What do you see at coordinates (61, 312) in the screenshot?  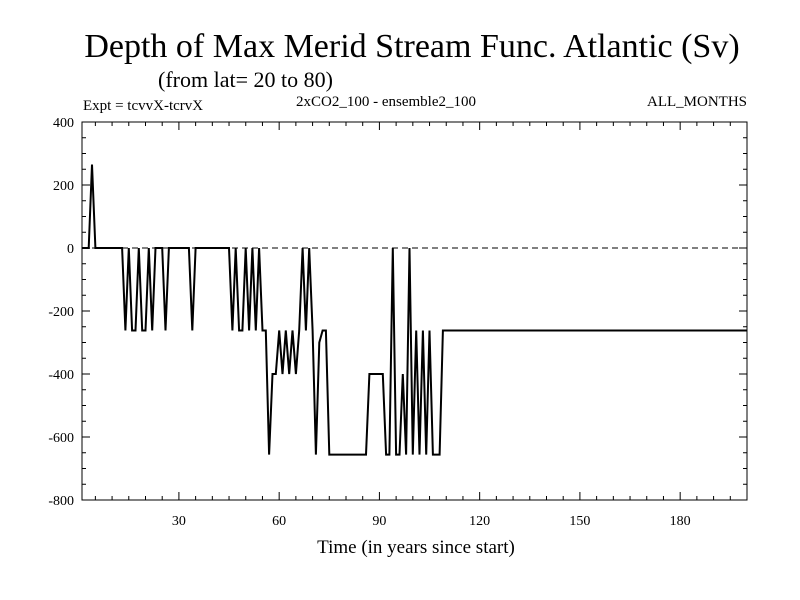 I see `y-tick-label: -200` at bounding box center [61, 312].